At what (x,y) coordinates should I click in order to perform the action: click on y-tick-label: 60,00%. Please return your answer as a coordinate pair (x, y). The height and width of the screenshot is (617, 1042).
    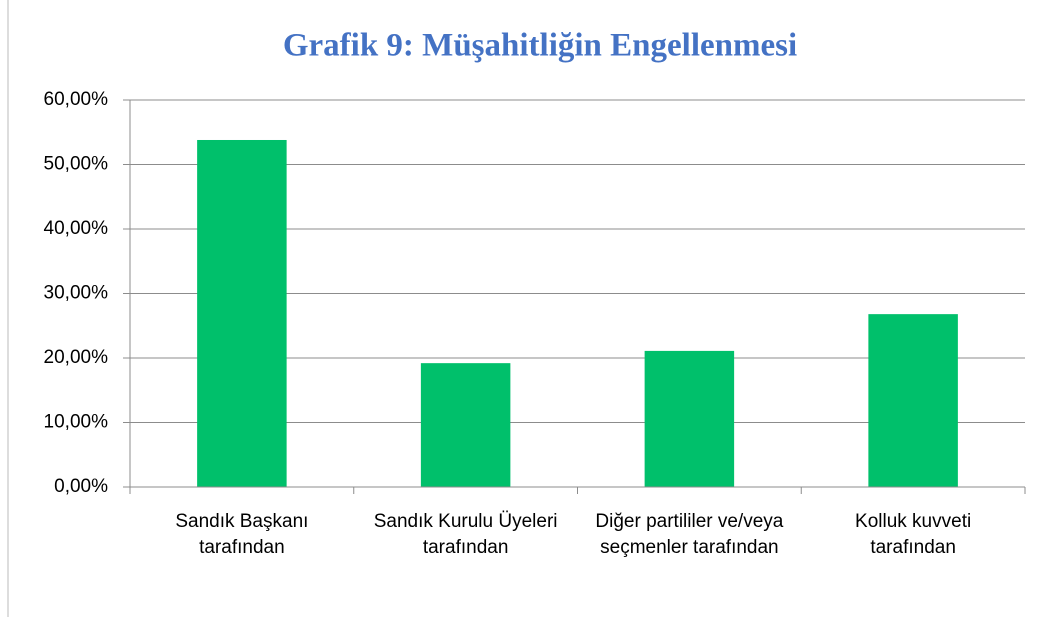
    Looking at the image, I should click on (76, 99).